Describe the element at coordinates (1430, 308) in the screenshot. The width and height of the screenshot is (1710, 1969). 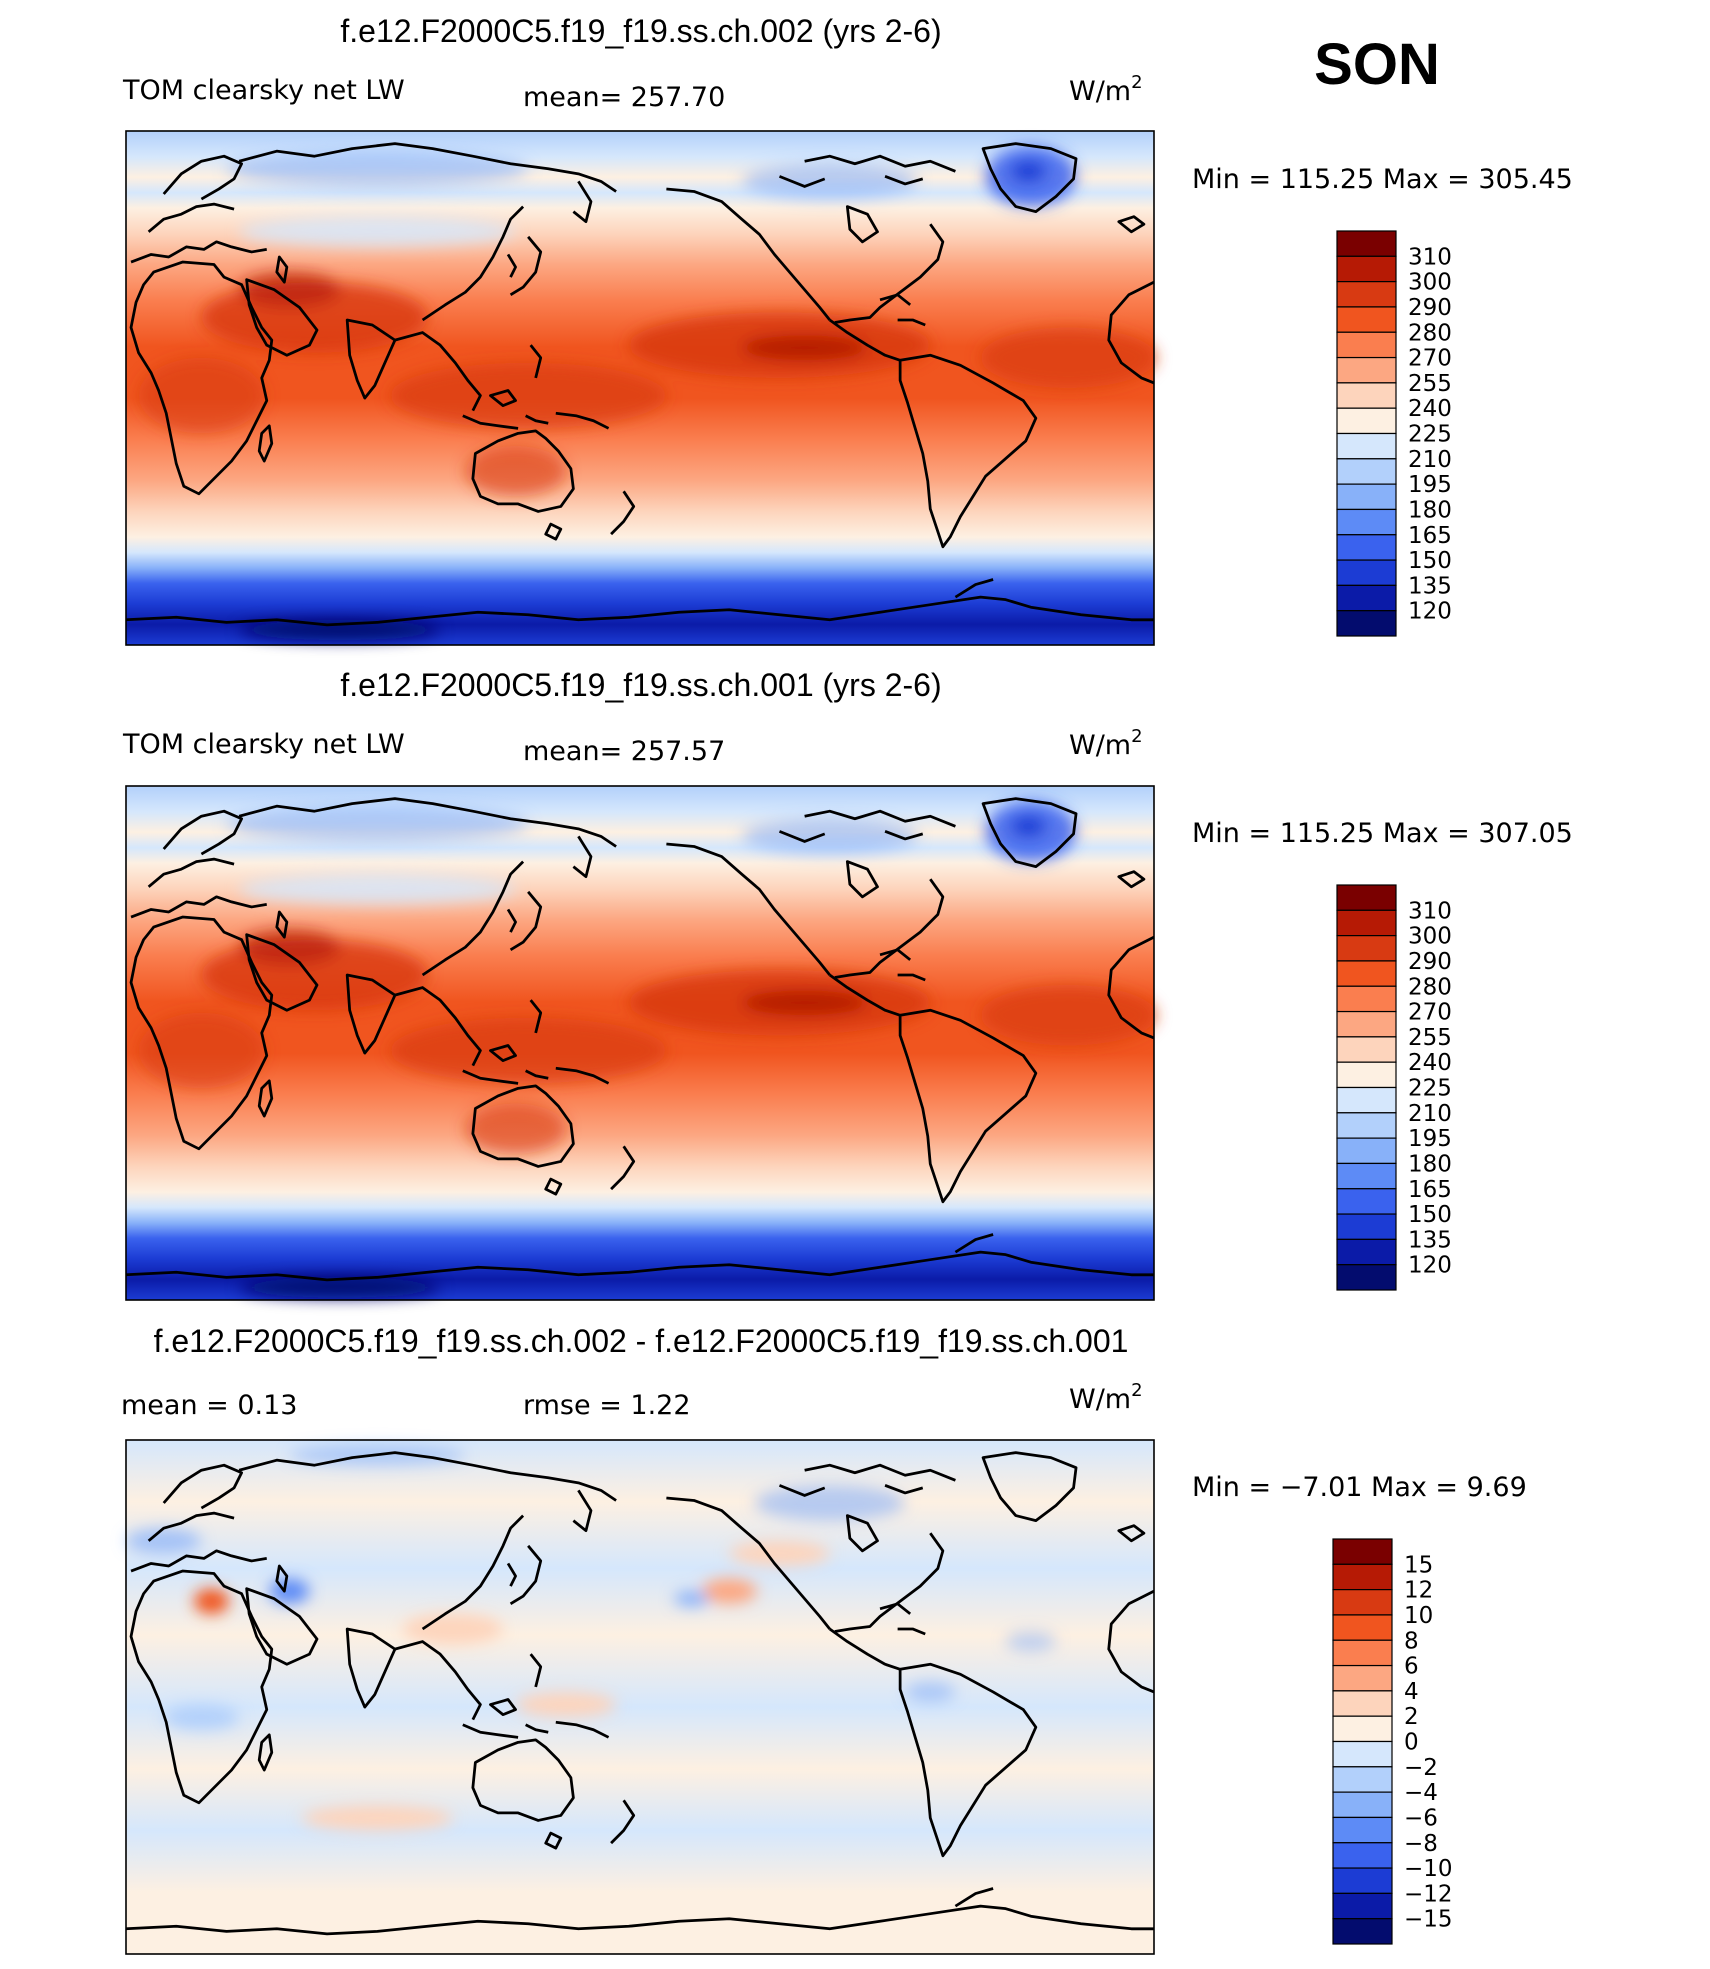
I see `colorbar-tick-label: 290` at that location.